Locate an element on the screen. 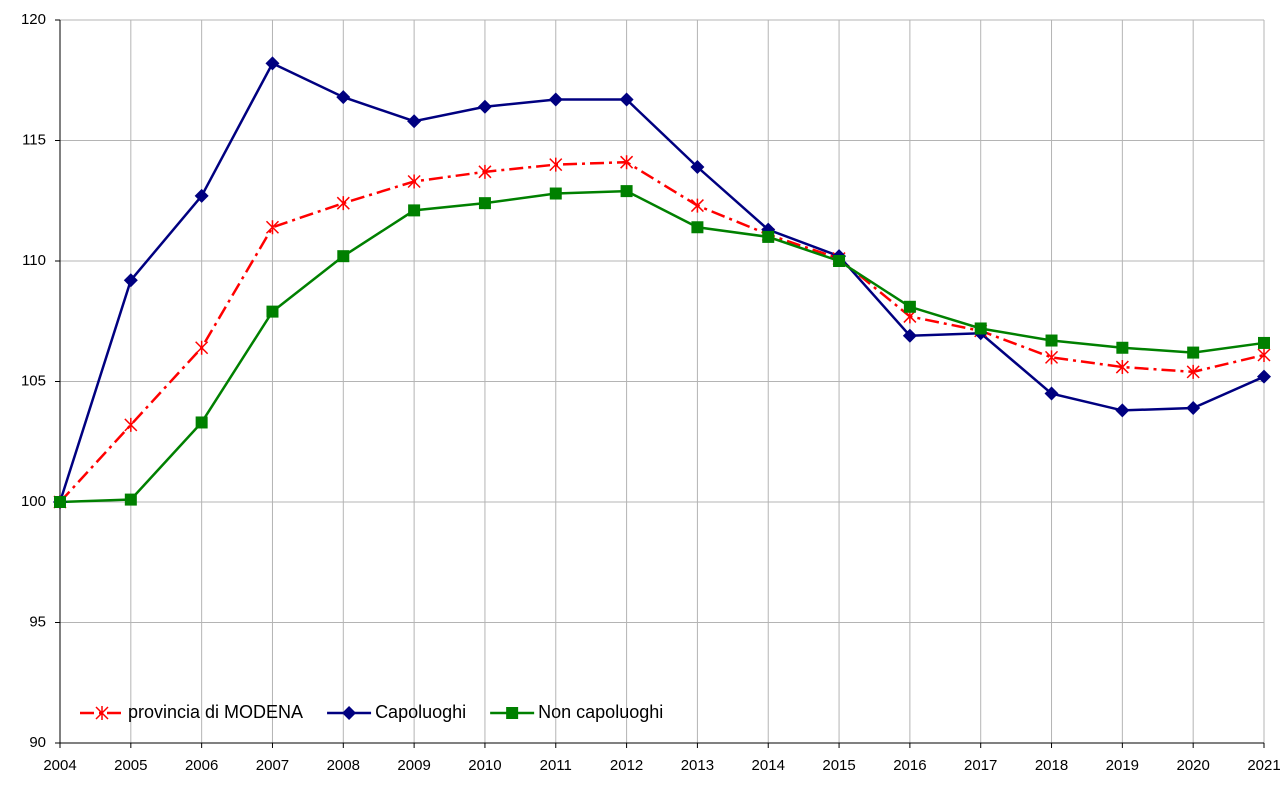  legend-label: Capoluoghi is located at coordinates (420, 712).